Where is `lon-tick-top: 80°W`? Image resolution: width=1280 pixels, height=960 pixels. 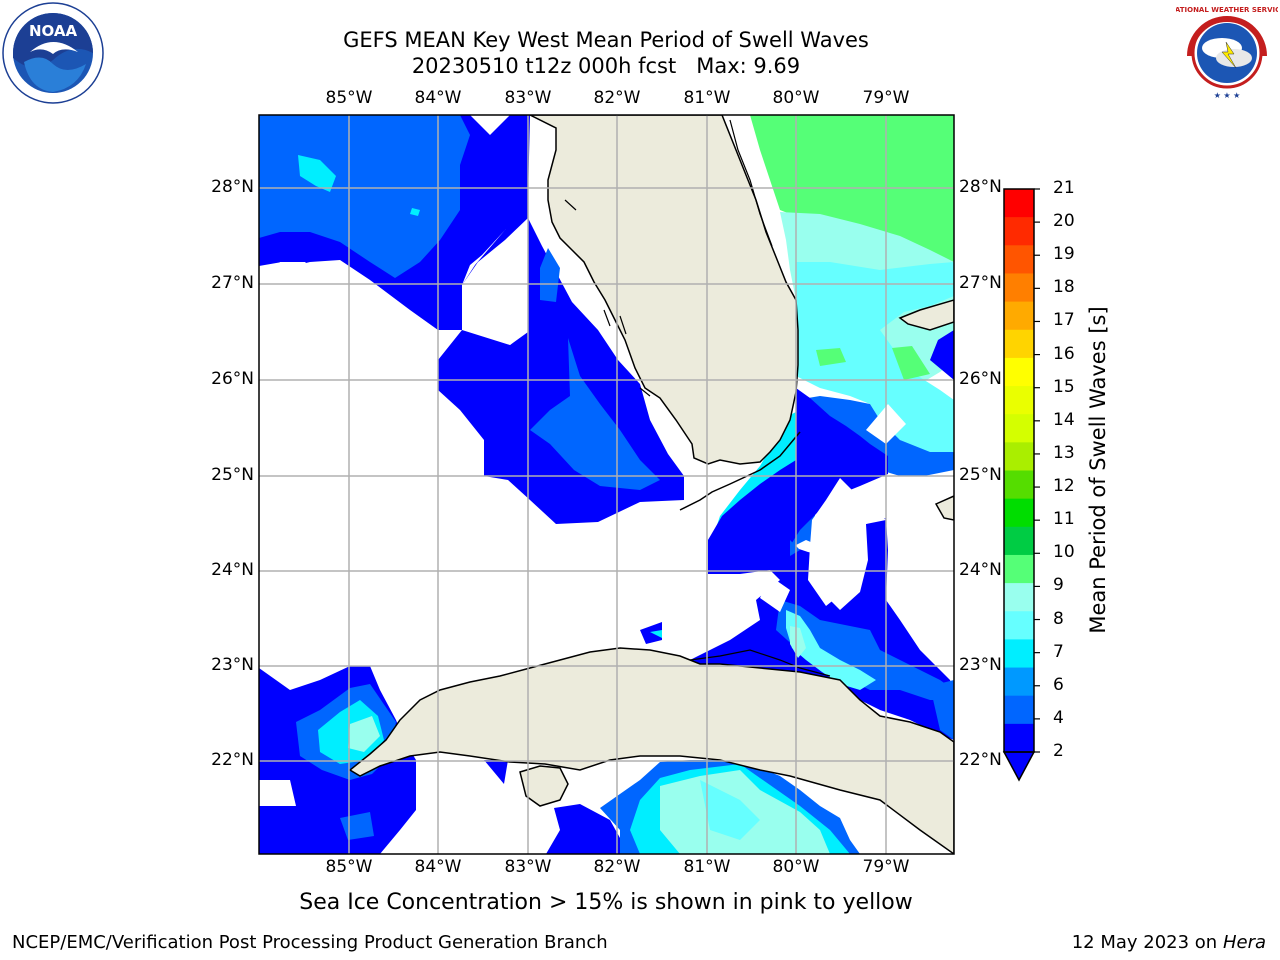
lon-tick-top: 80°W is located at coordinates (796, 98).